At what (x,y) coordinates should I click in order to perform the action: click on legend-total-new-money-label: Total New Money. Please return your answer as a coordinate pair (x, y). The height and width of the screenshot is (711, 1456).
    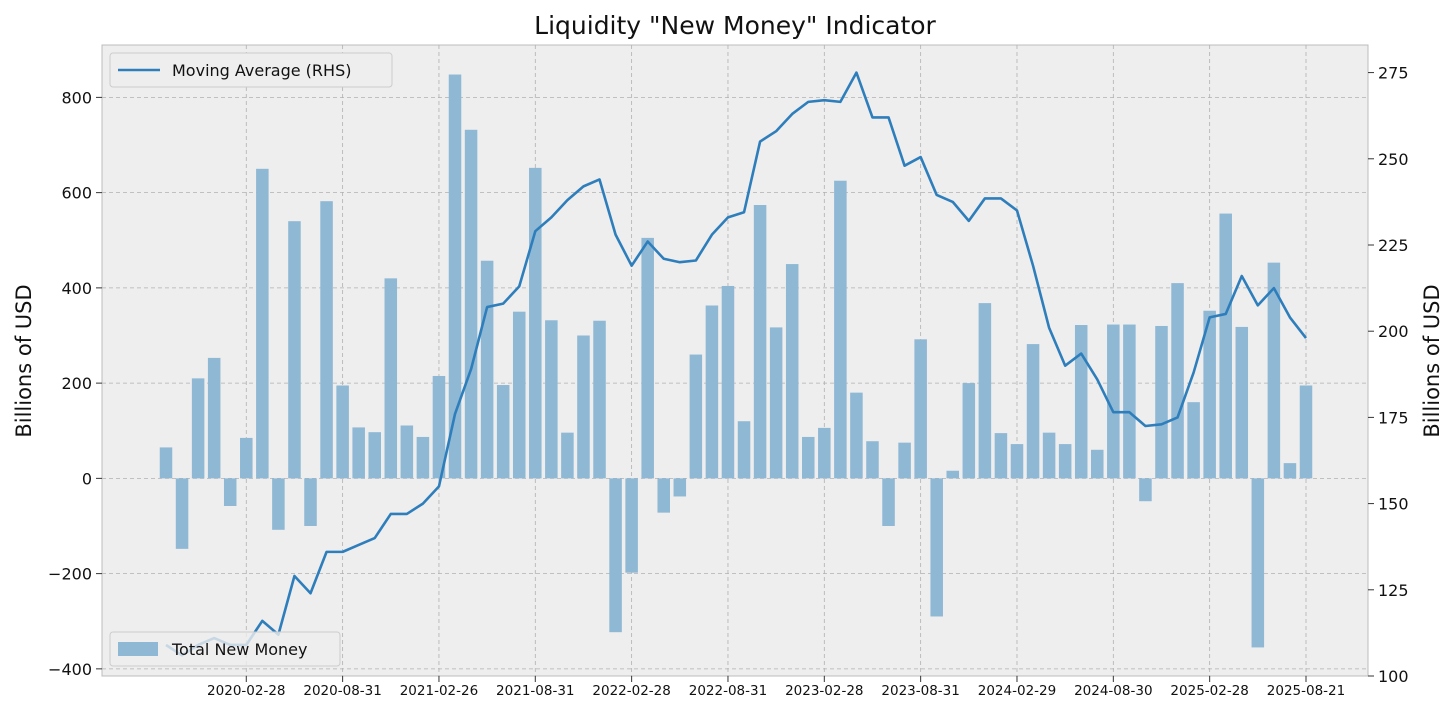
    Looking at the image, I should click on (239, 649).